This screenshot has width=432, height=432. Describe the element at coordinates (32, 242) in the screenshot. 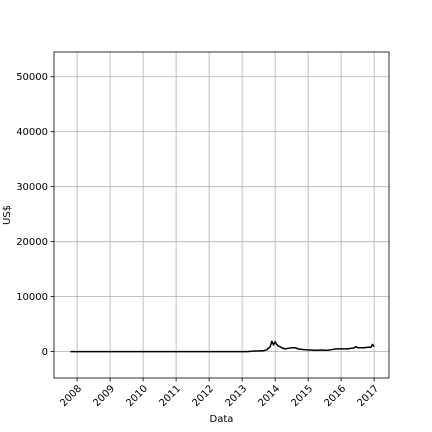

I see `y-tick-label: 20000` at that location.